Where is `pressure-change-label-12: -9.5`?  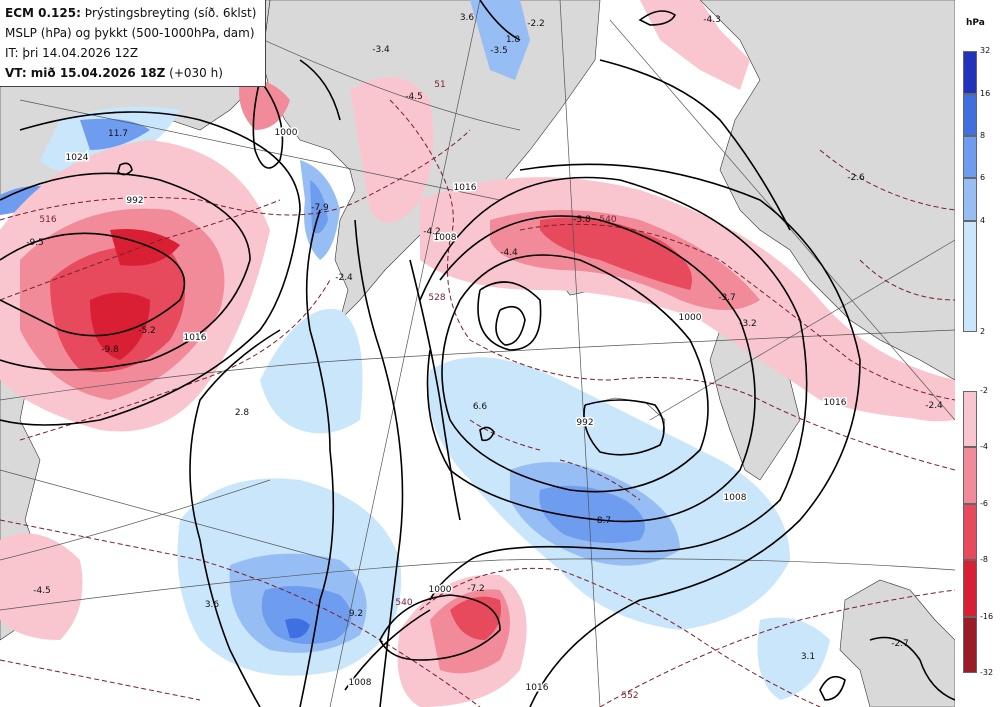 pressure-change-label-12: -9.5 is located at coordinates (35, 243).